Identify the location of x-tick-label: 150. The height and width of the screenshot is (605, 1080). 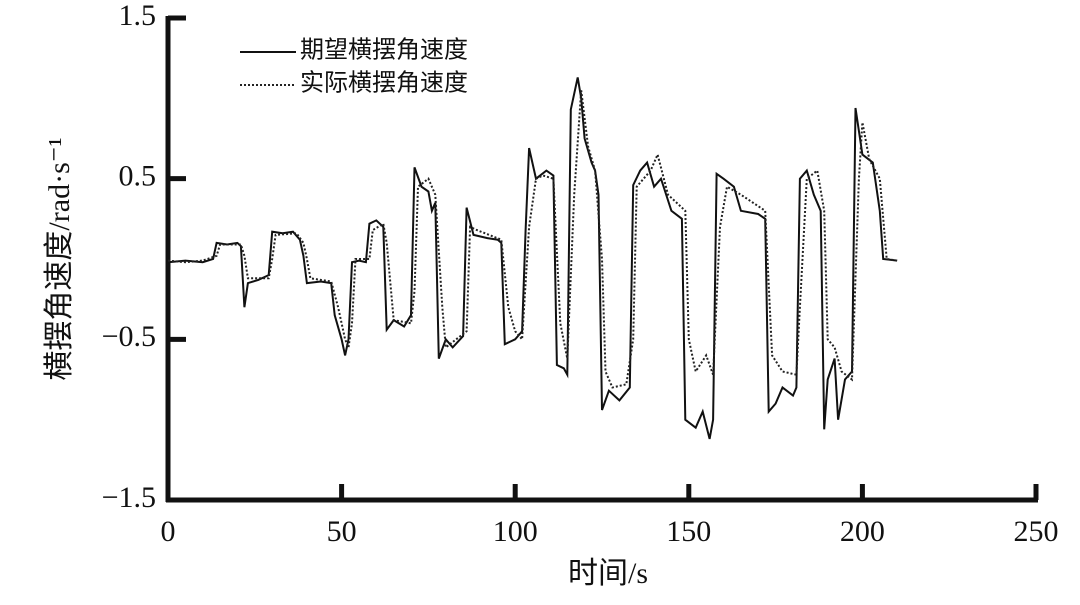
(688, 531).